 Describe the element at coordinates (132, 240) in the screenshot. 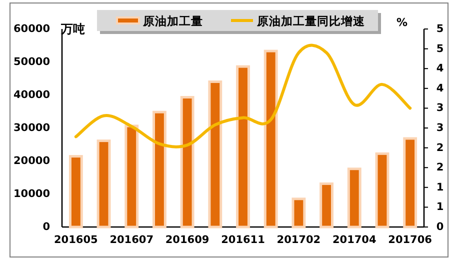

I see `x-tick-label: 201607` at that location.